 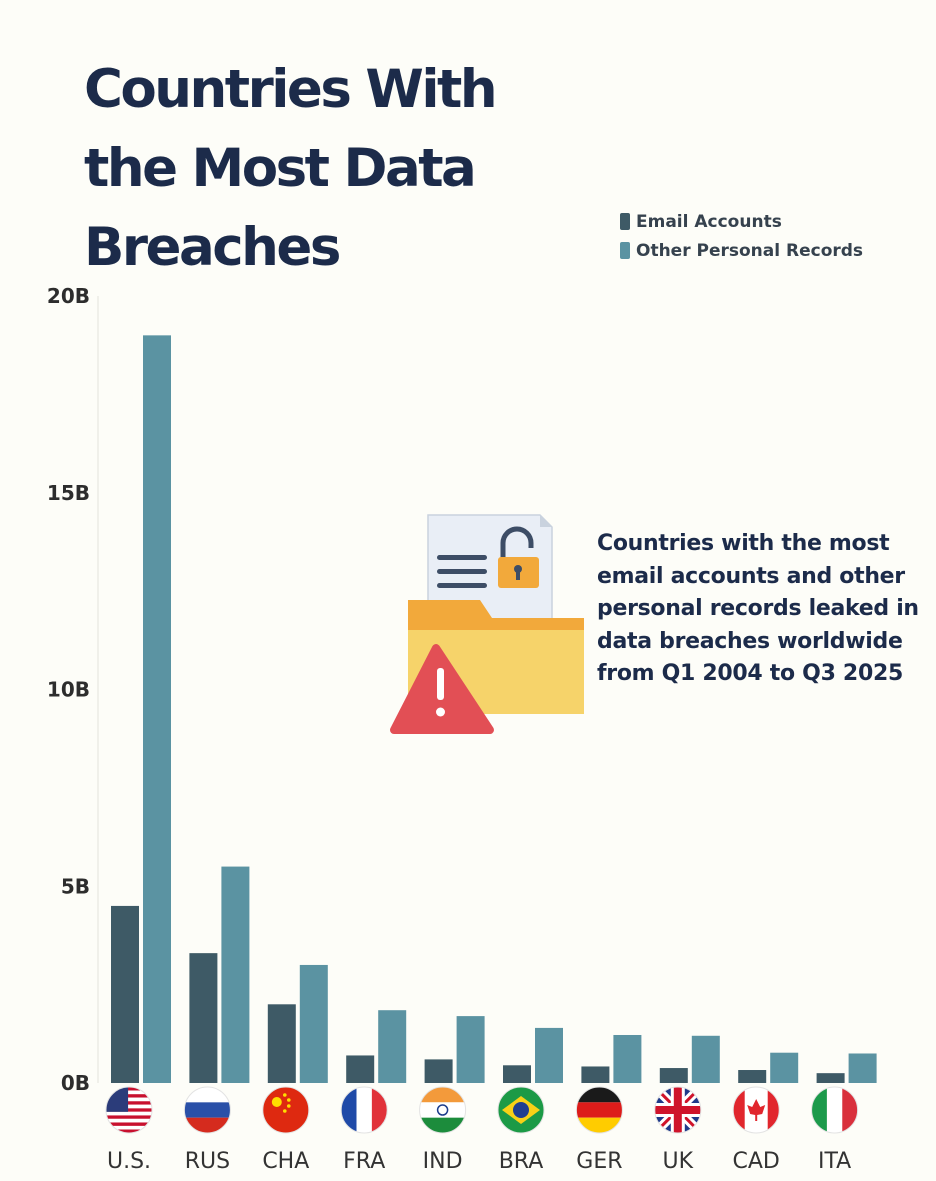 I want to click on bar-email-us, so click(x=125, y=994).